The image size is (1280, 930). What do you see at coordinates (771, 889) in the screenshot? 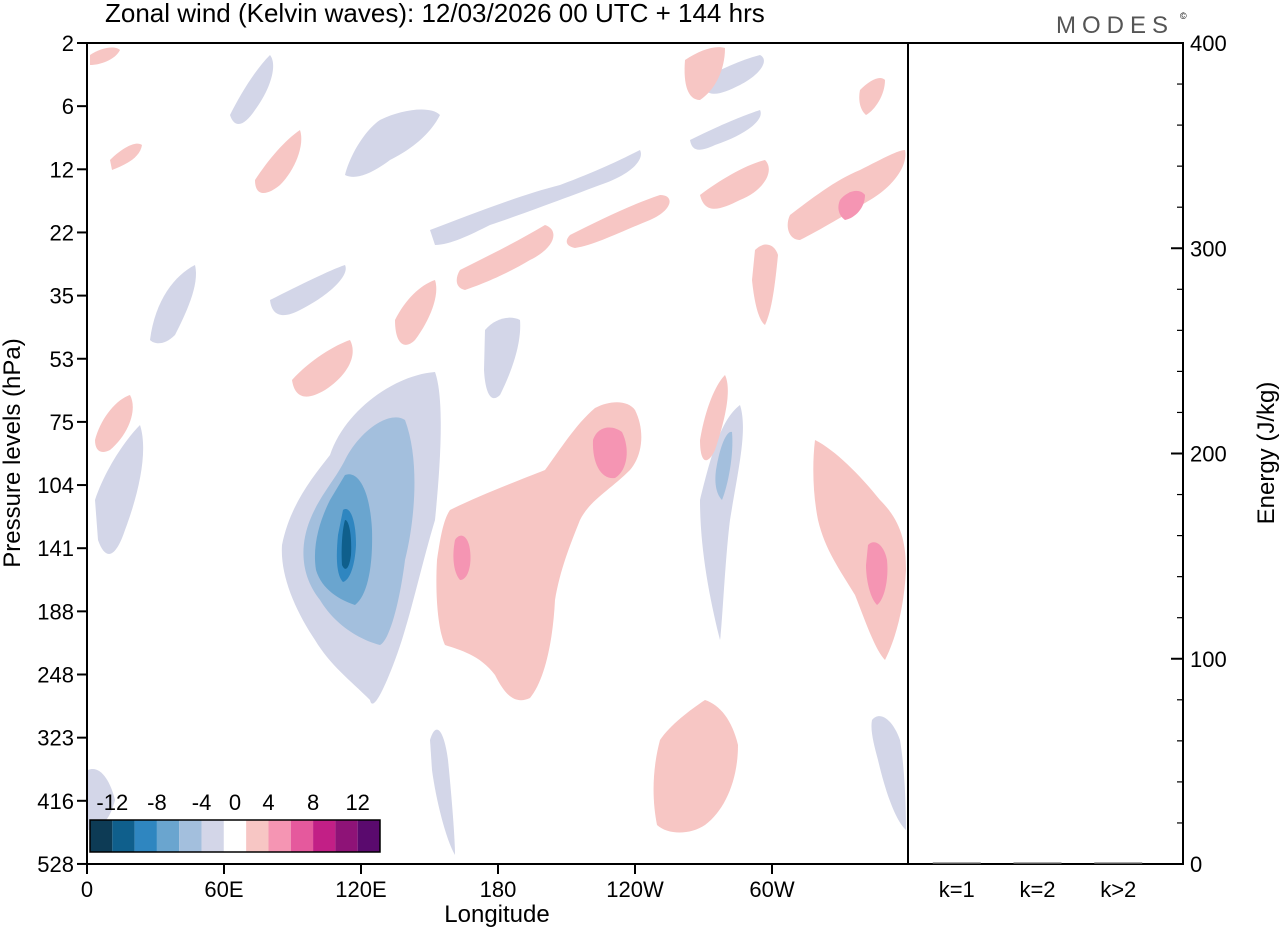
I see `x-tick-label: 60W` at bounding box center [771, 889].